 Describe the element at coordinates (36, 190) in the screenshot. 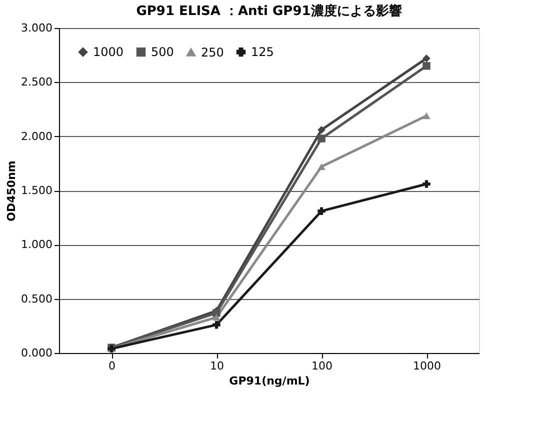

I see `y-tick-label: 1.500` at that location.